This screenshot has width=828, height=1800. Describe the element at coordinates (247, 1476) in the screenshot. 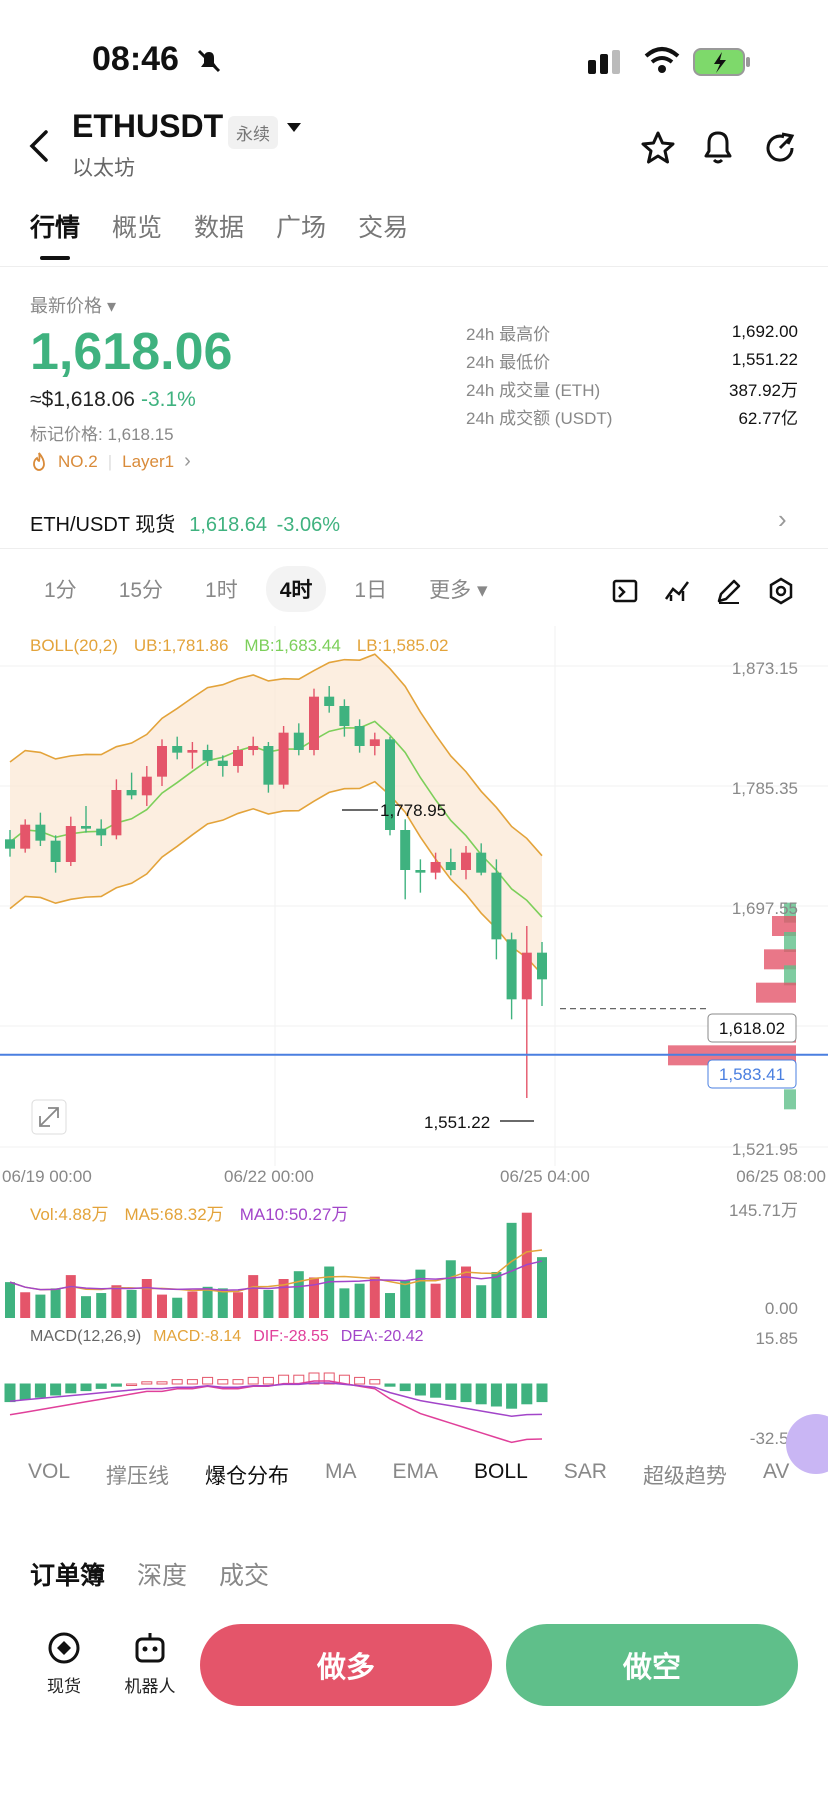

I see `ind-liquidation: 爆仓分布` at that location.